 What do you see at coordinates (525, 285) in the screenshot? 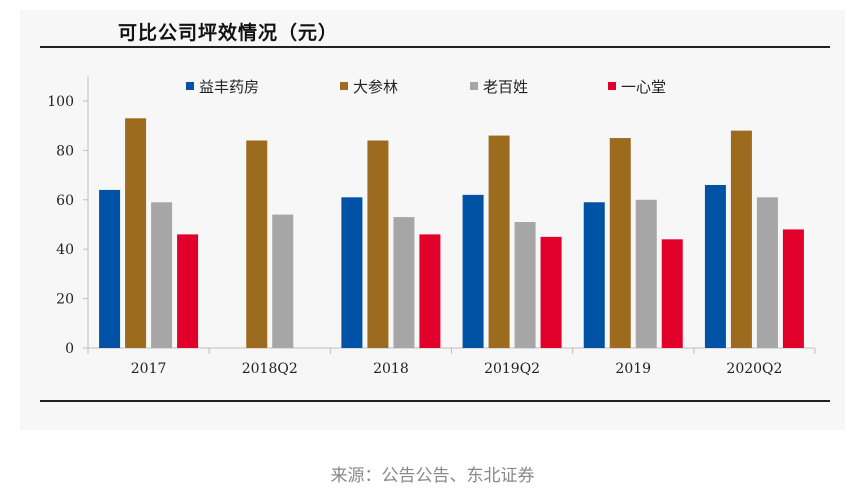
I see `bar-2019Q2-老百姓` at bounding box center [525, 285].